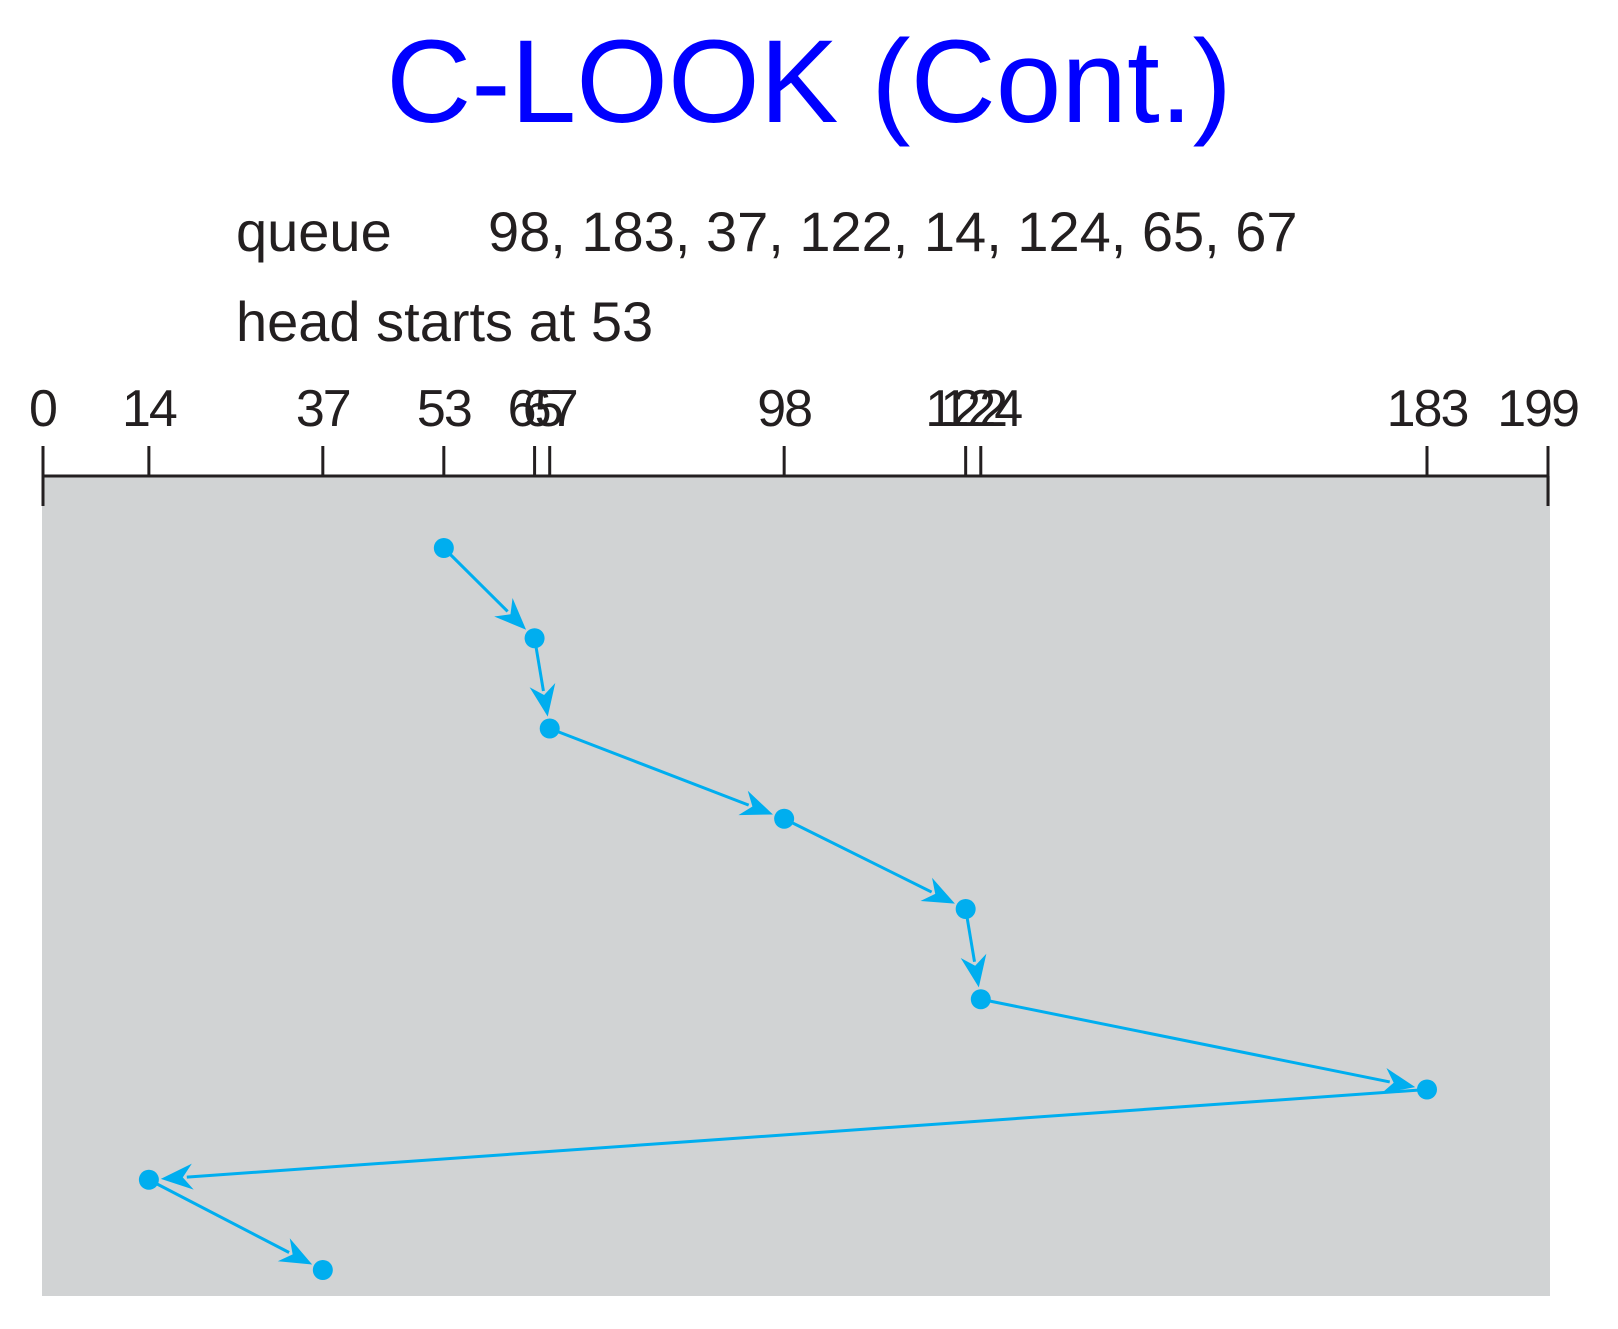 This screenshot has height=1329, width=1618. I want to click on slide-title: C-LOOK (Cont.), so click(809, 82).